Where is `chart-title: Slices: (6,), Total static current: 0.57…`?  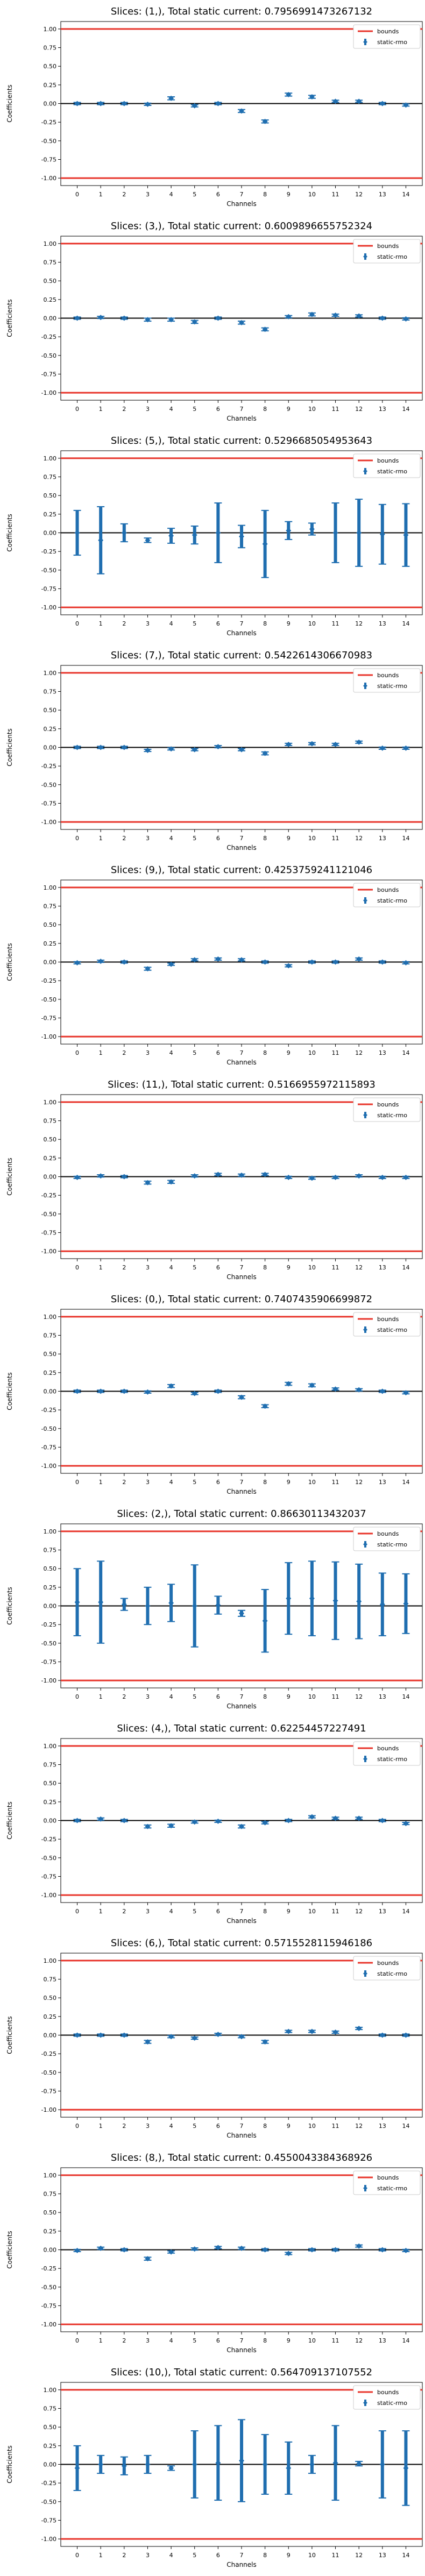
chart-title: Slices: (6,), Total static current: 0.57… is located at coordinates (241, 1943).